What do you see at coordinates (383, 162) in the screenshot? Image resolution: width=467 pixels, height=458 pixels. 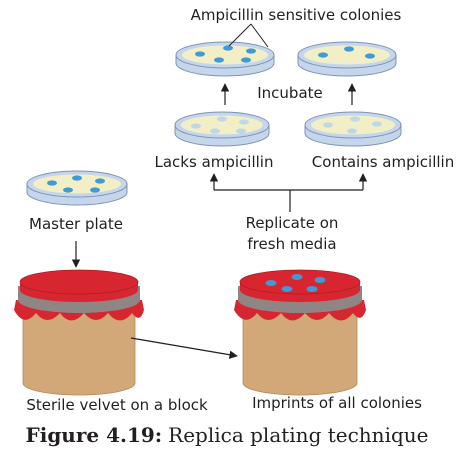 I see `contains-ampicillin-label: Contains ampicillin` at bounding box center [383, 162].